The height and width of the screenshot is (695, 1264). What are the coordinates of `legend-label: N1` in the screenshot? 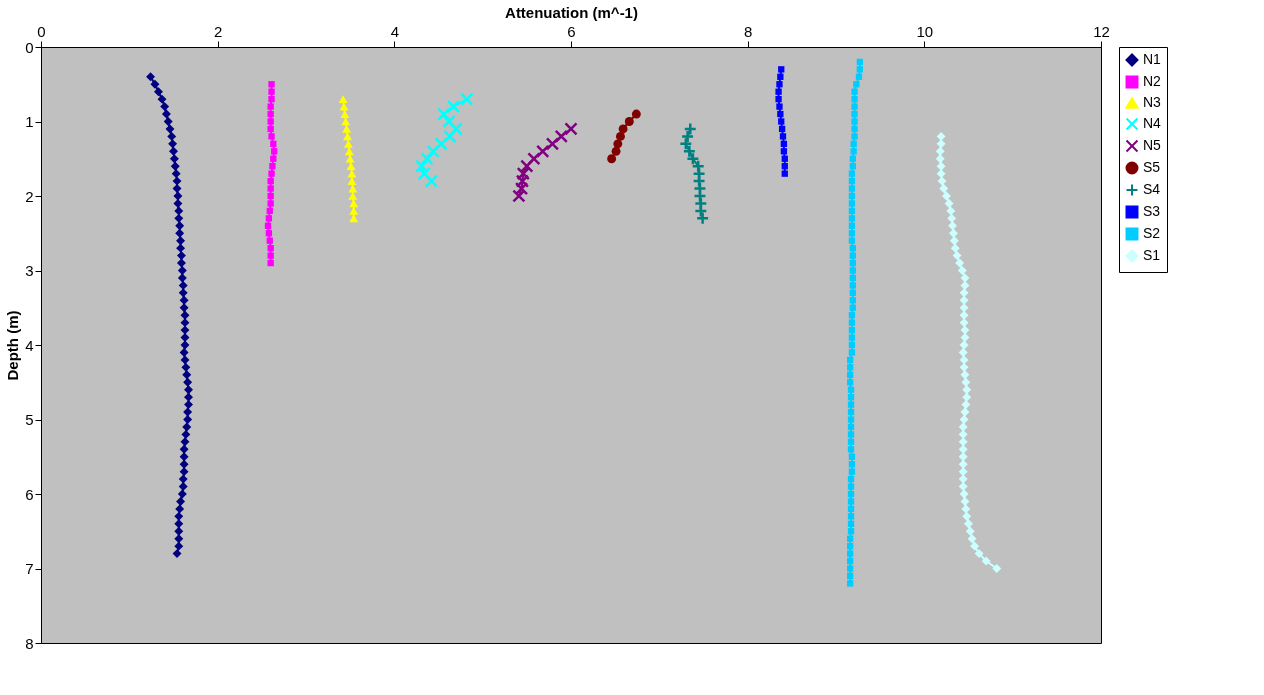 It's located at (1152, 59).